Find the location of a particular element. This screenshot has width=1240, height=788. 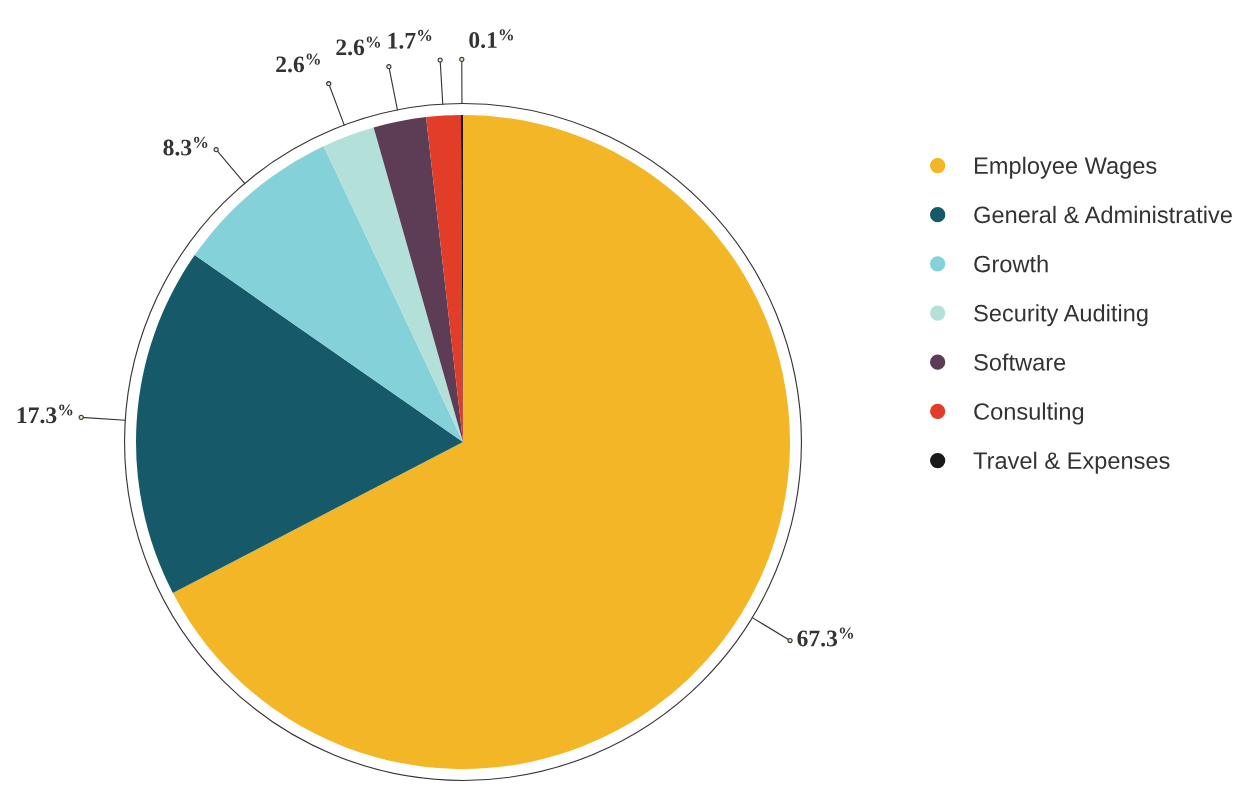

legend-label: Travel & Expenses is located at coordinates (1071, 462).